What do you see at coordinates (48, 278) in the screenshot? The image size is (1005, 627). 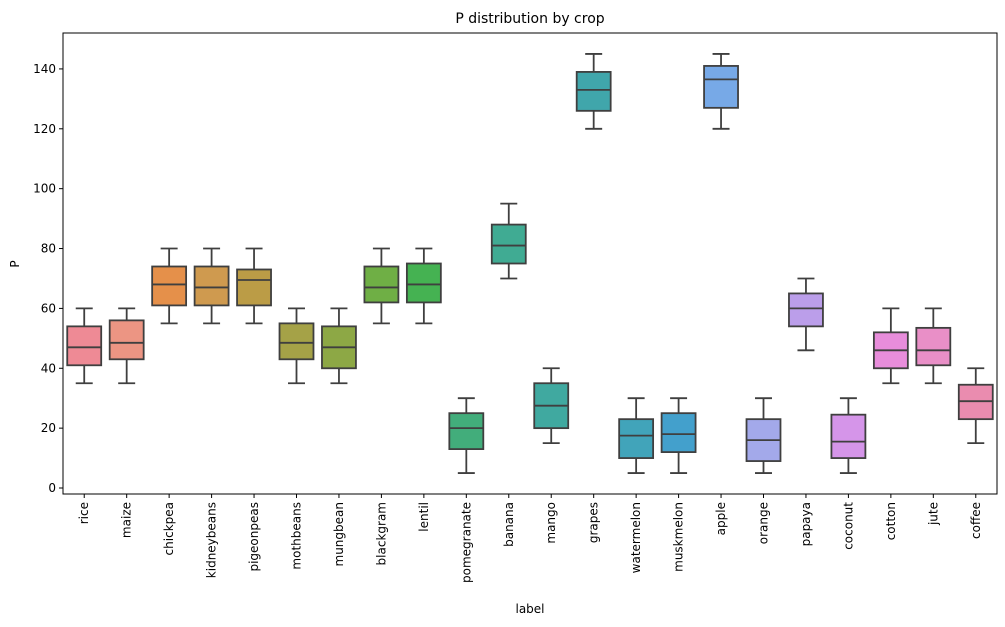 I see `y-axis: 0 20 40 60 80 100 120 140` at bounding box center [48, 278].